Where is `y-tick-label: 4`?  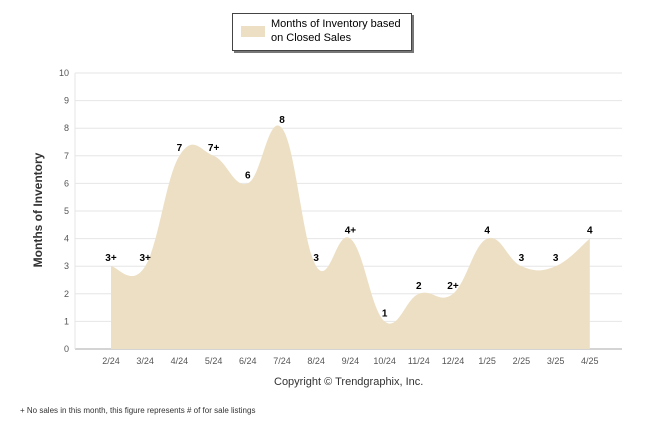 y-tick-label: 4 is located at coordinates (66, 239).